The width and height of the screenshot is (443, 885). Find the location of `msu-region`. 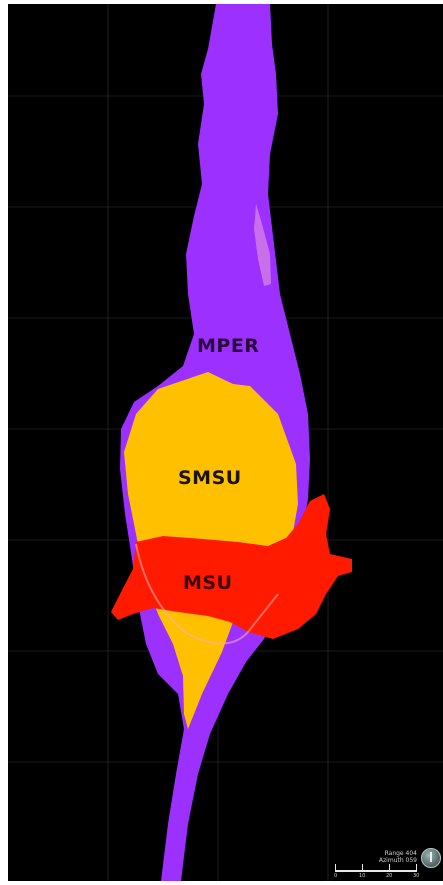

msu-region is located at coordinates (231, 566).